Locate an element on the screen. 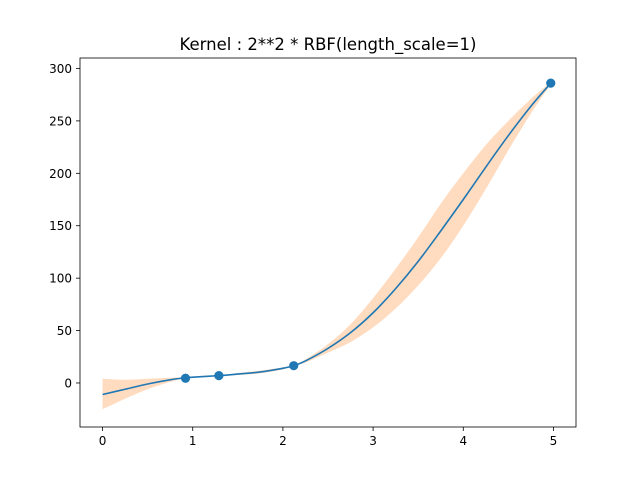 This screenshot has height=480, width=640. x-axis: 0 1 2 3 4 5 is located at coordinates (328, 437).